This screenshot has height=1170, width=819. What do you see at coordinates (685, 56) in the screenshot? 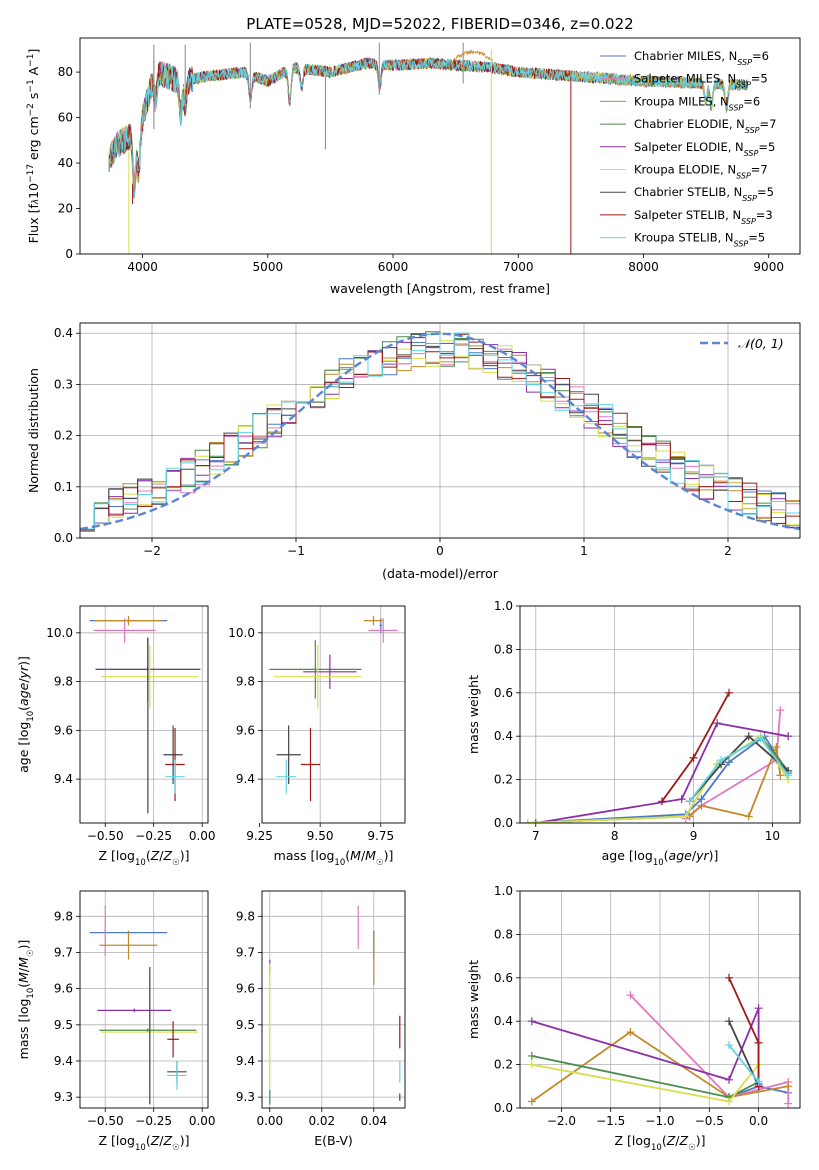
I see `legend-text: Chabrier MILES, N` at bounding box center [685, 56].